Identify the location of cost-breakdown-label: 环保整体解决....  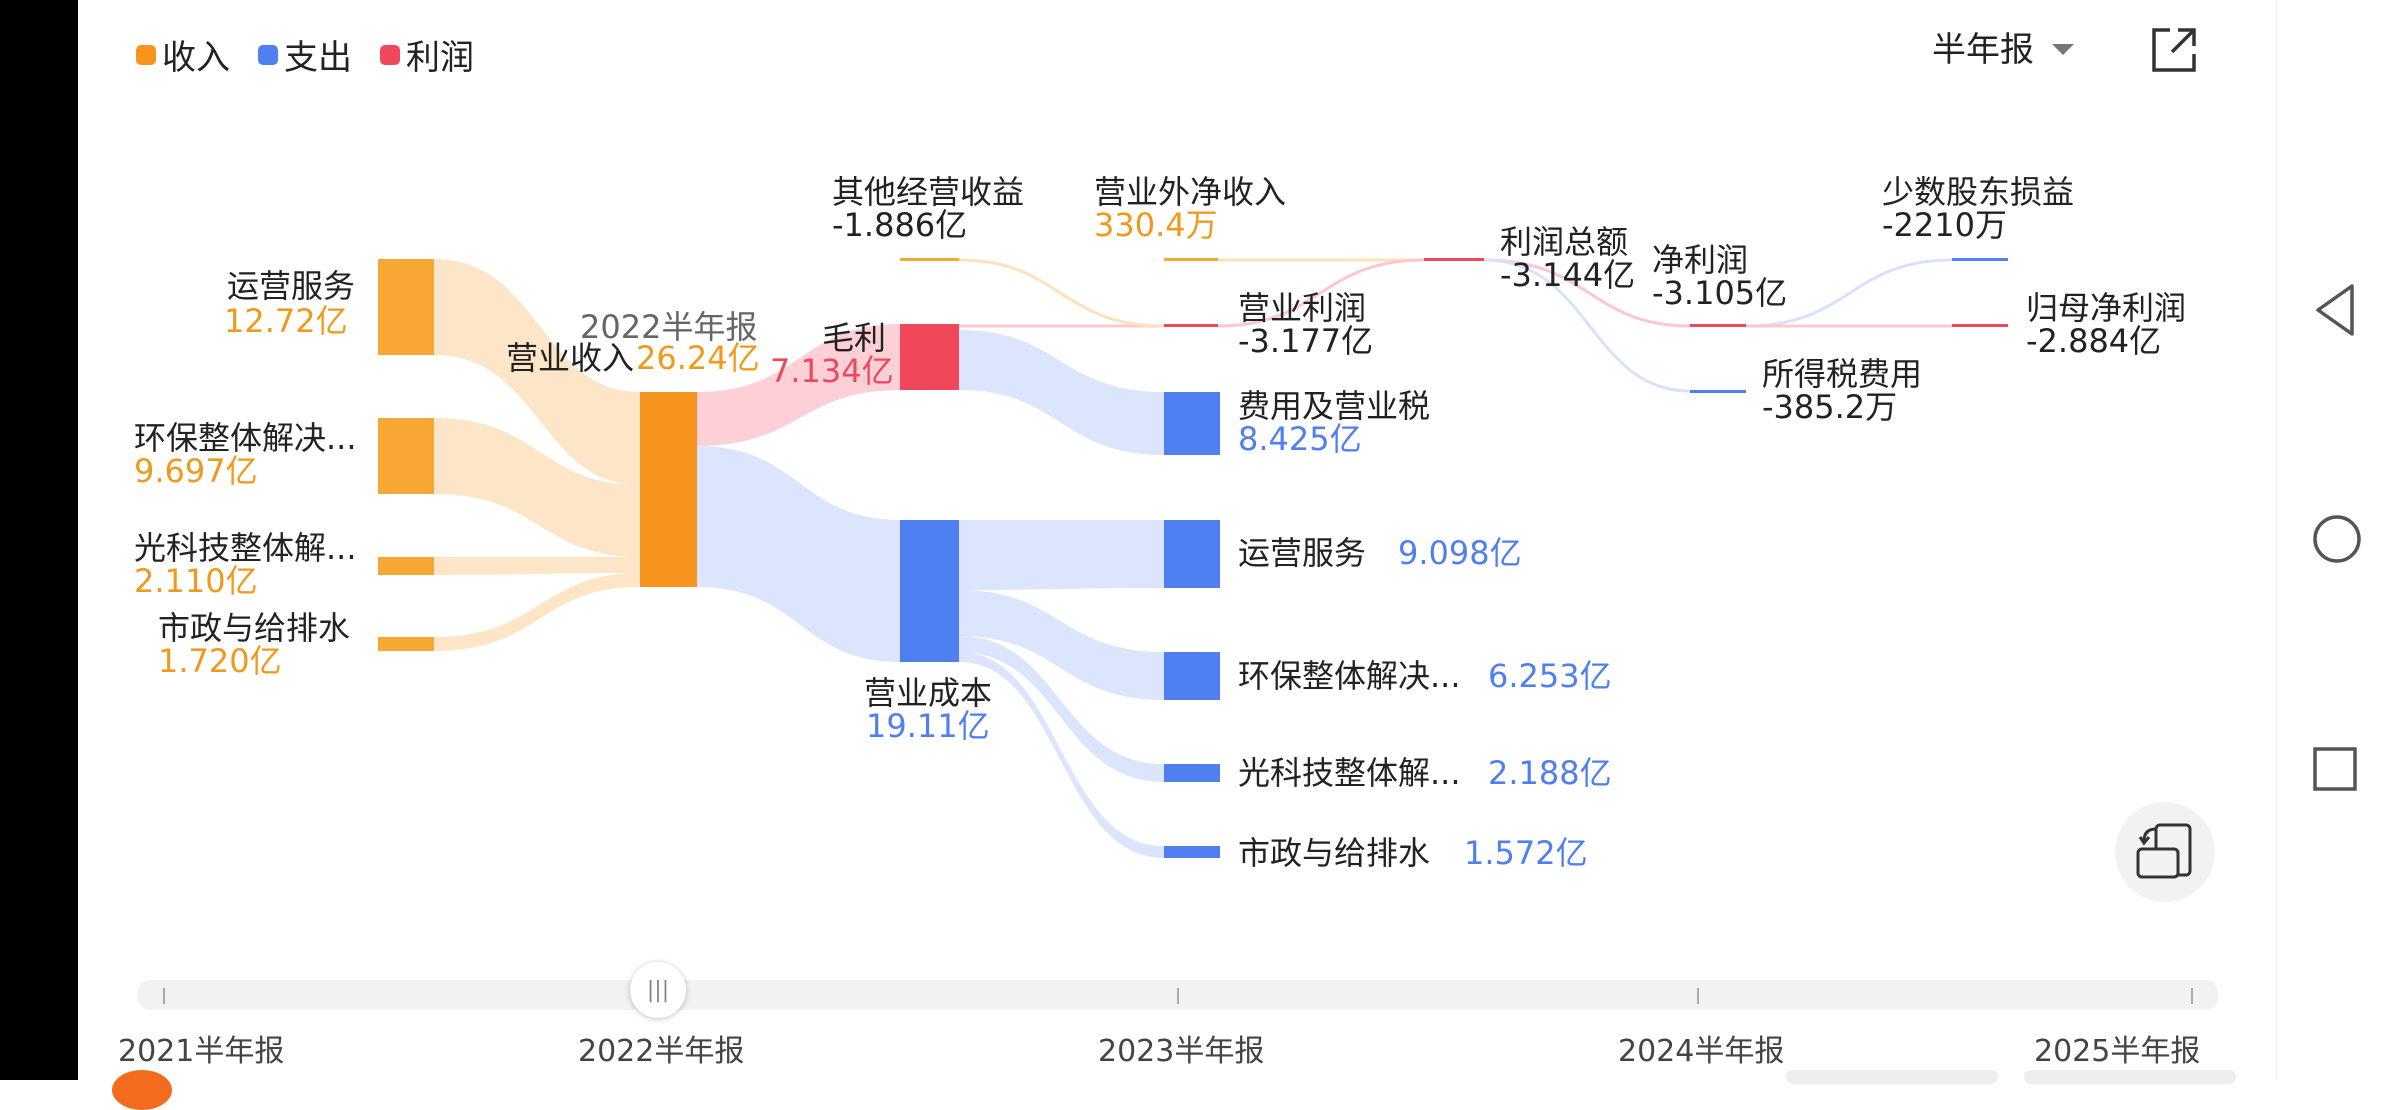
(1349, 676).